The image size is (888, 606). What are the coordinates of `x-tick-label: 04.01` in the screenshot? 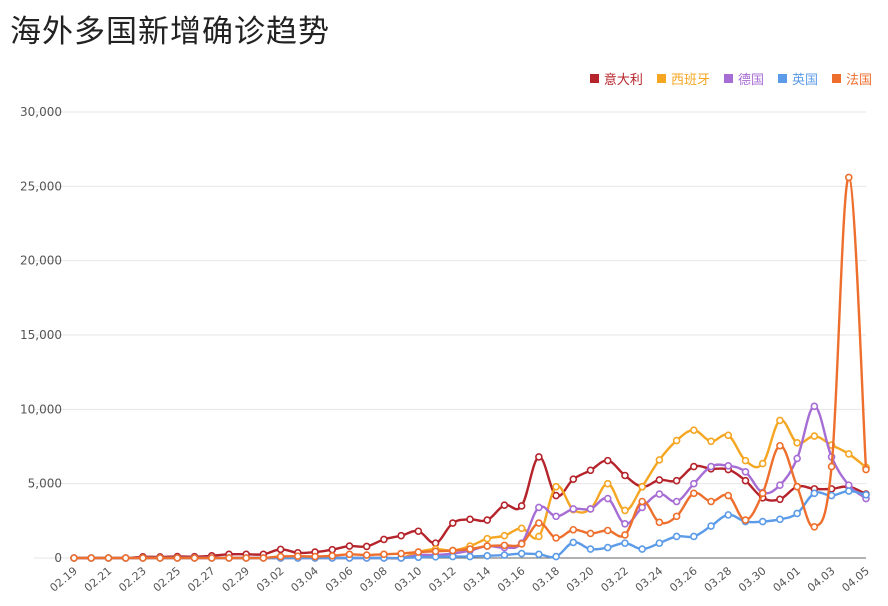 It's located at (787, 579).